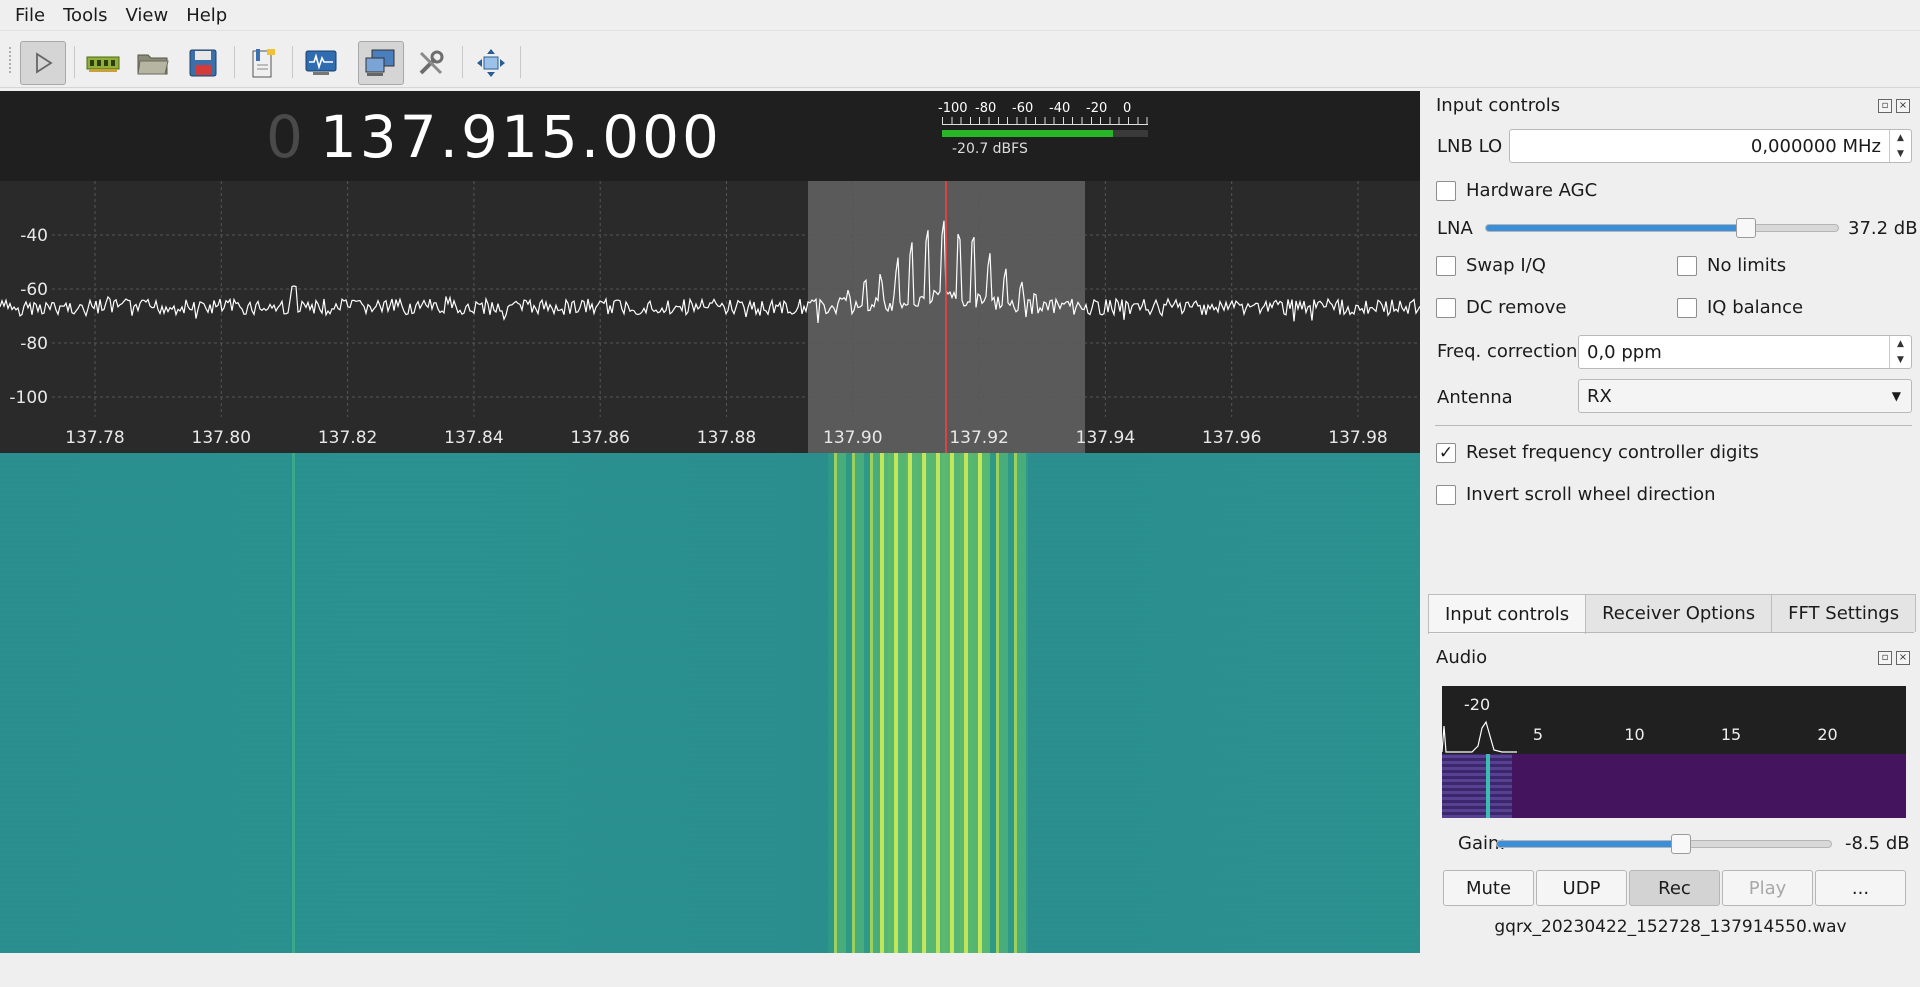  I want to click on settings-button, so click(431, 63).